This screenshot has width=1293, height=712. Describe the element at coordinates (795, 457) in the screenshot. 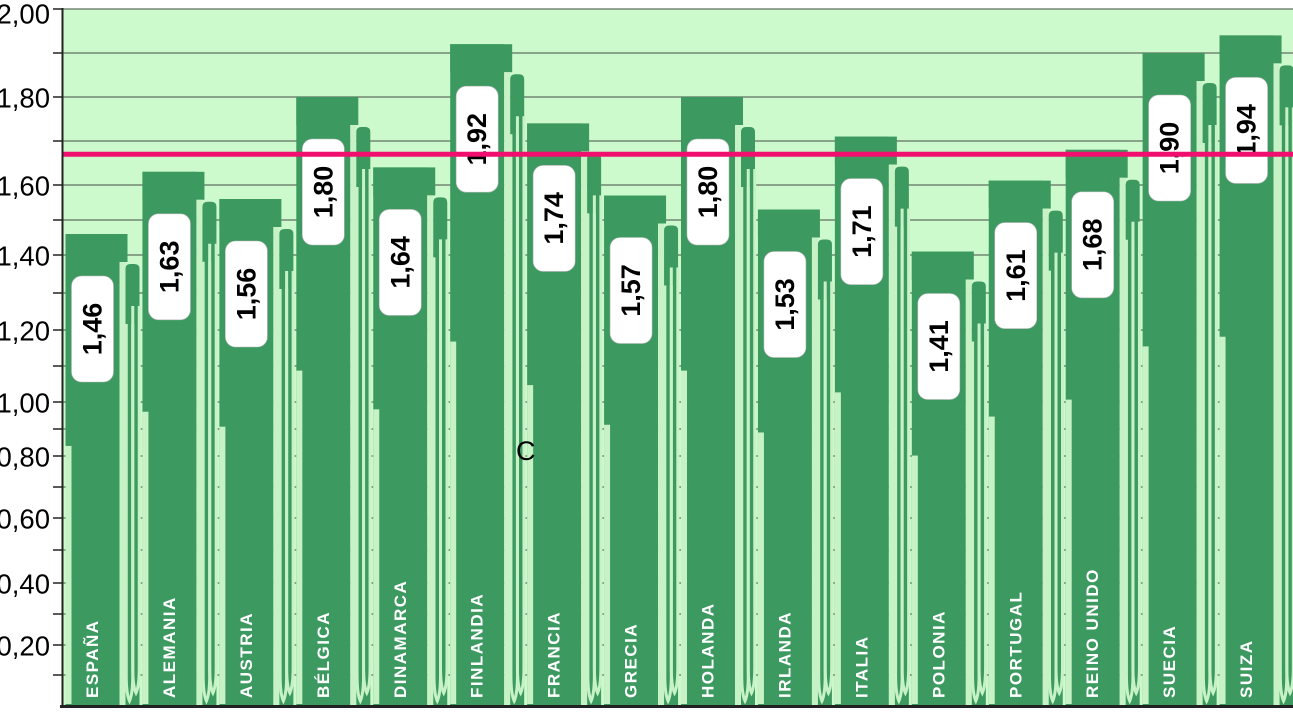

I see `bar-group-irlanda: IRLANDA` at that location.